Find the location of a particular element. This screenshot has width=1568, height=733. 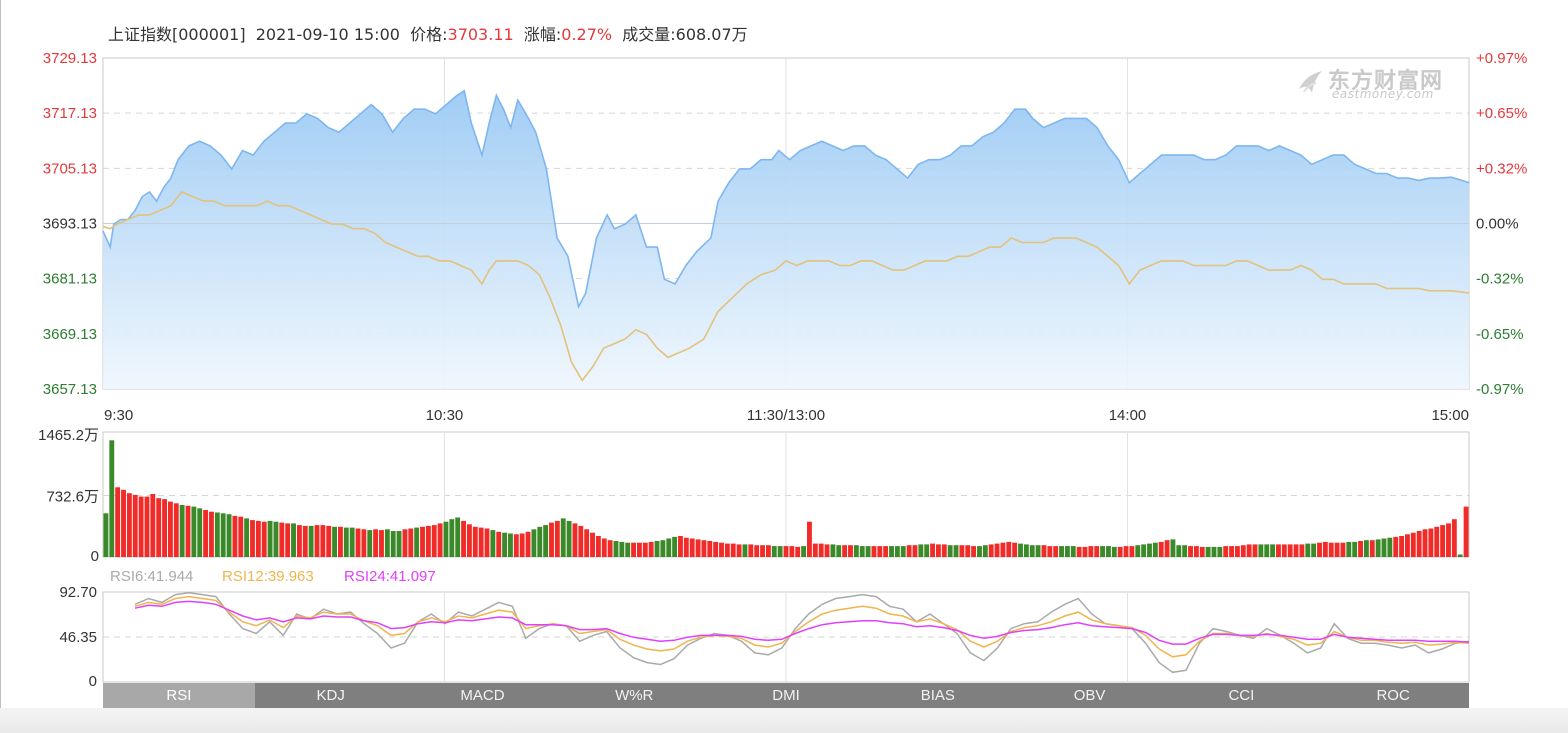

tab-cci: CCI is located at coordinates (1241, 695).